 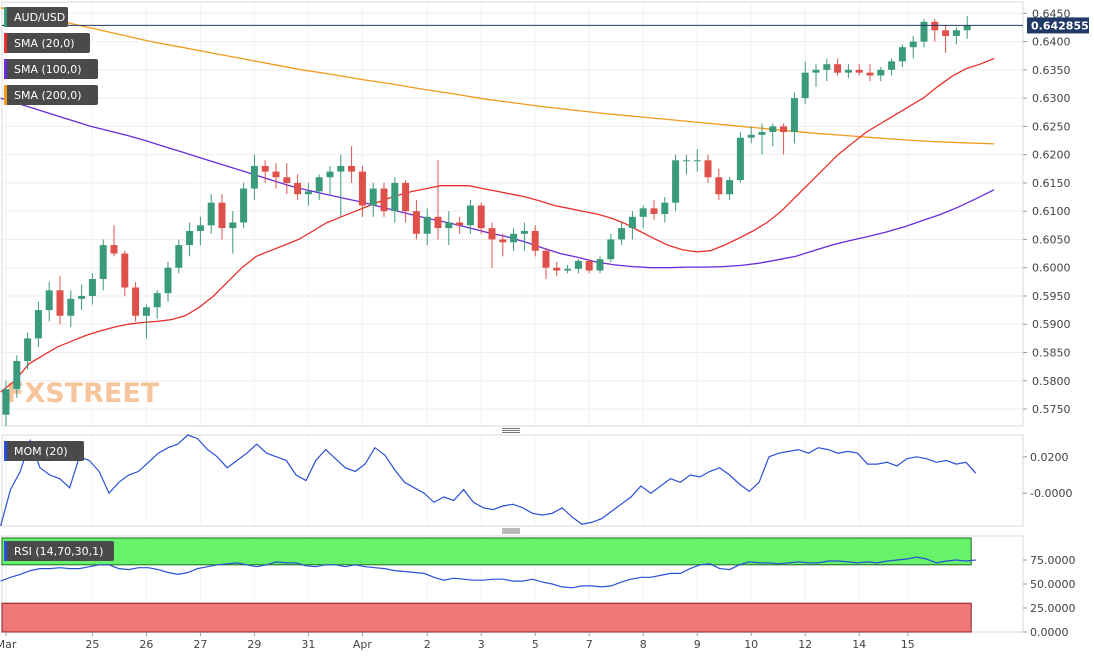 What do you see at coordinates (1053, 608) in the screenshot?
I see `rsi-y-tick-label: 25.0000` at bounding box center [1053, 608].